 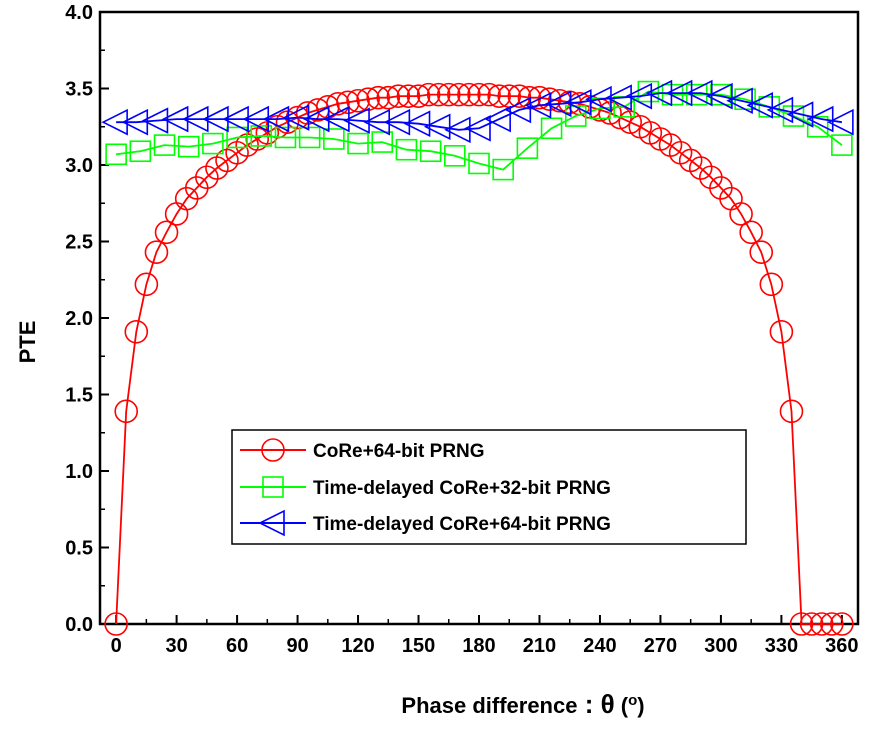 I want to click on x-axis-title-close: ), so click(x=640, y=705).